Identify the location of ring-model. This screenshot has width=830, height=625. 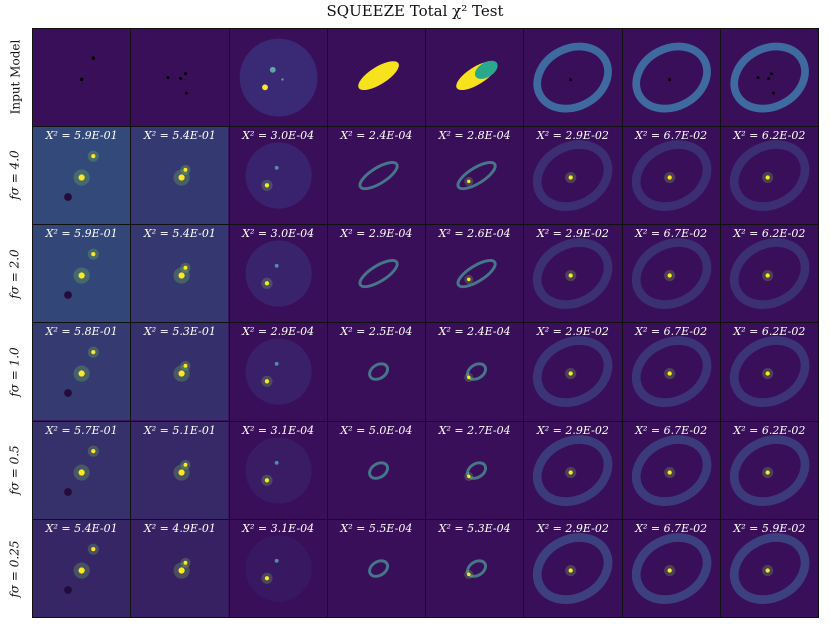
(671, 77).